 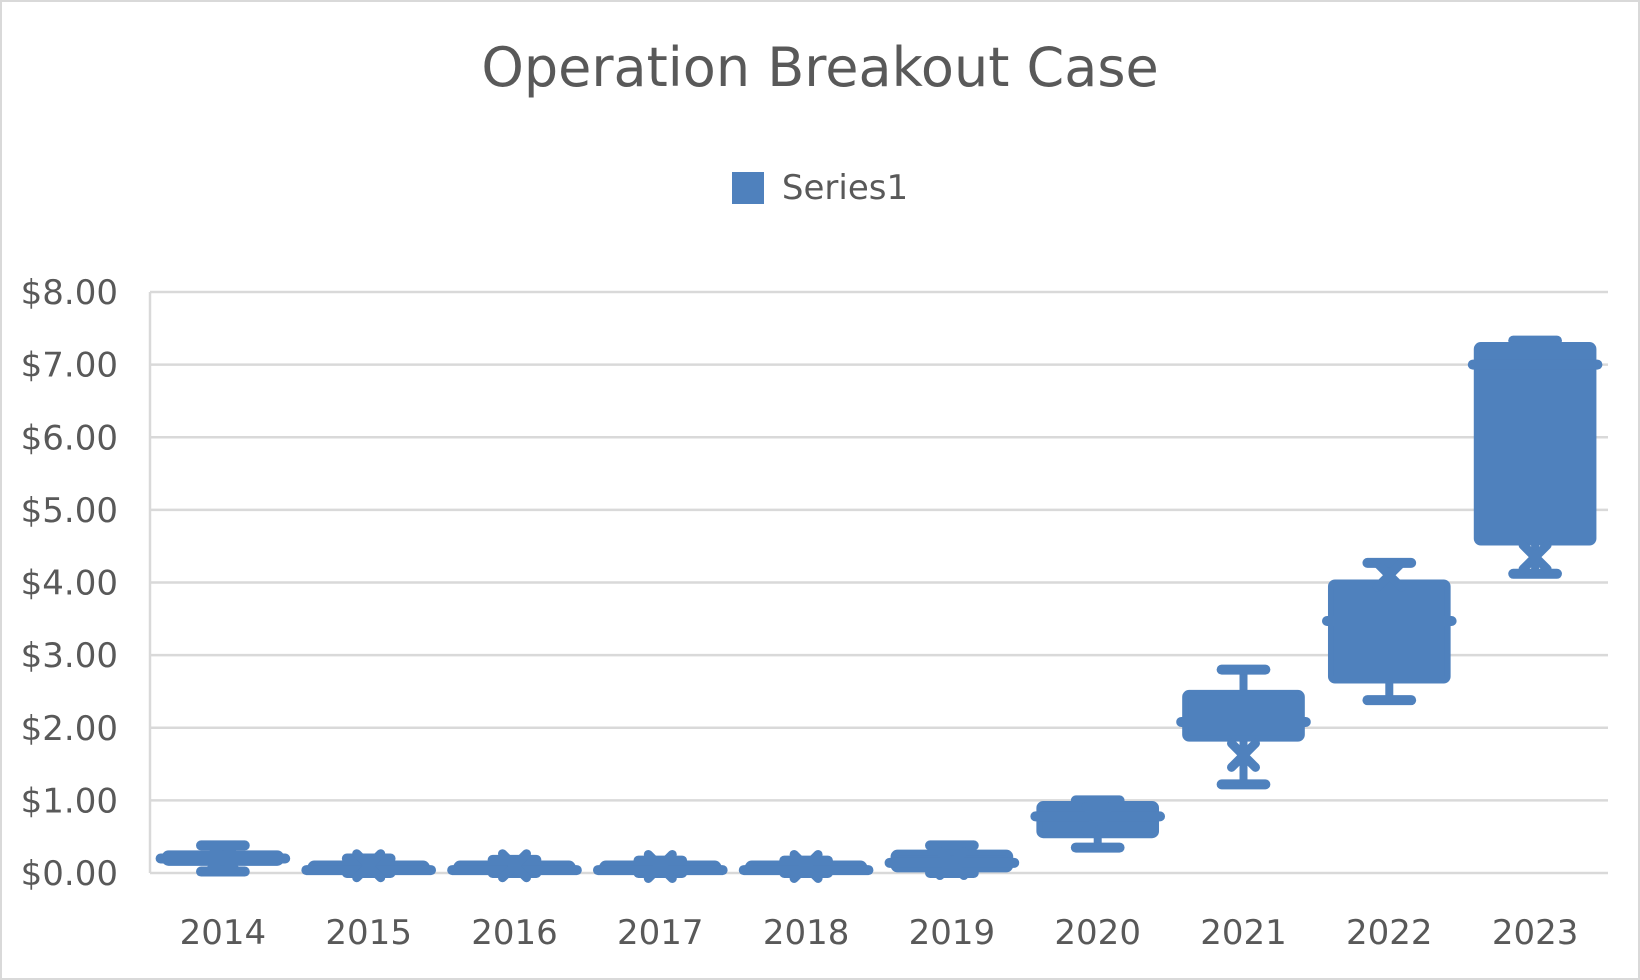 I want to click on box-2022, so click(x=1389, y=631).